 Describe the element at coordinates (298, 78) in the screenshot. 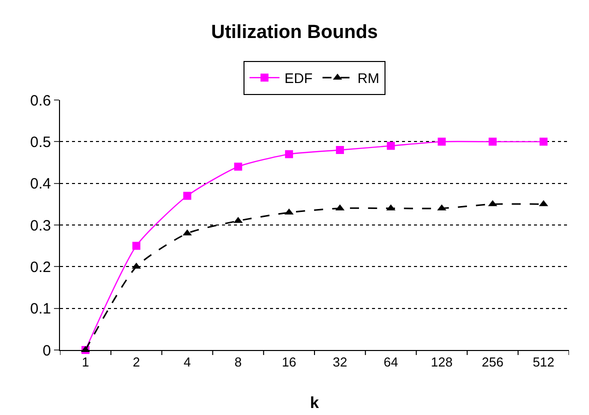

I see `legend-label: EDF` at that location.